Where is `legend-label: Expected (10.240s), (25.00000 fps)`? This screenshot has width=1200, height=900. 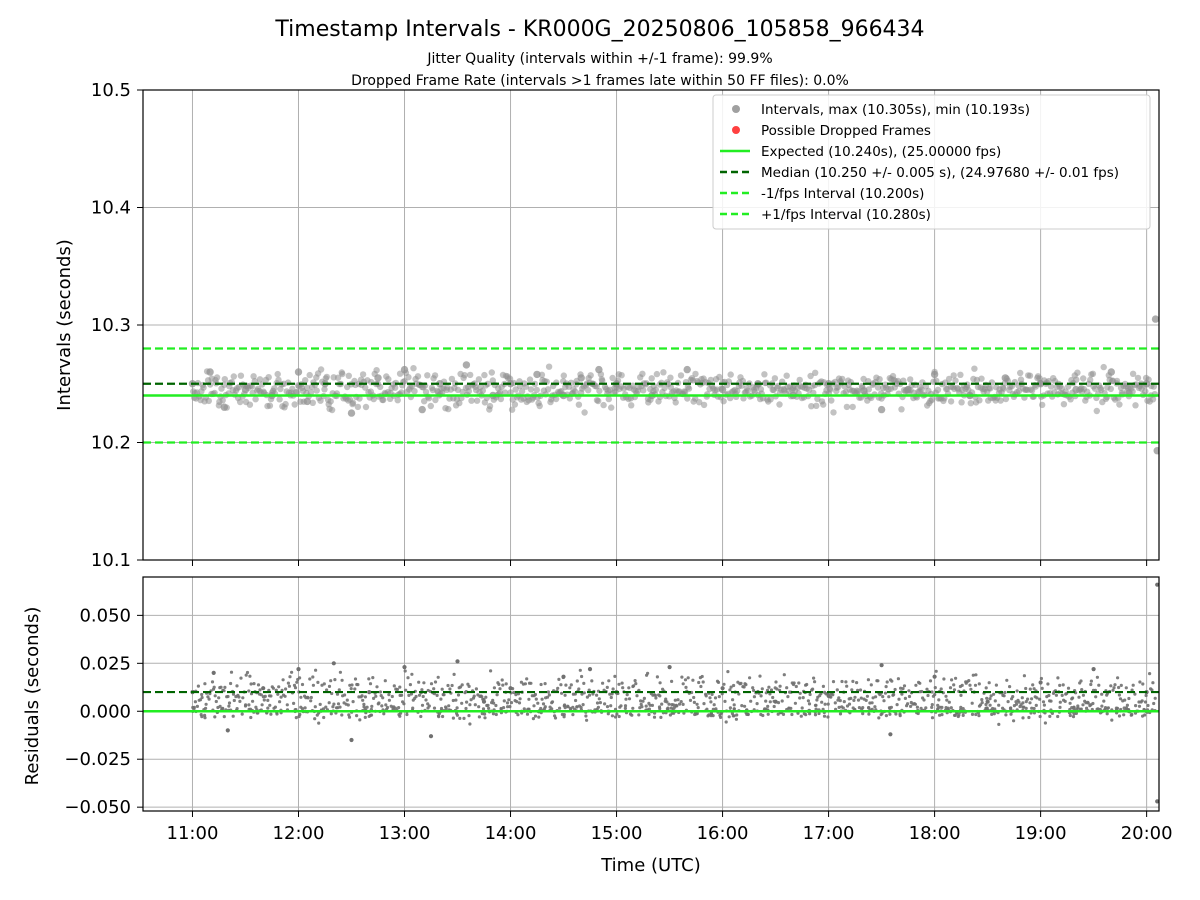 legend-label: Expected (10.240s), (25.00000 fps) is located at coordinates (881, 152).